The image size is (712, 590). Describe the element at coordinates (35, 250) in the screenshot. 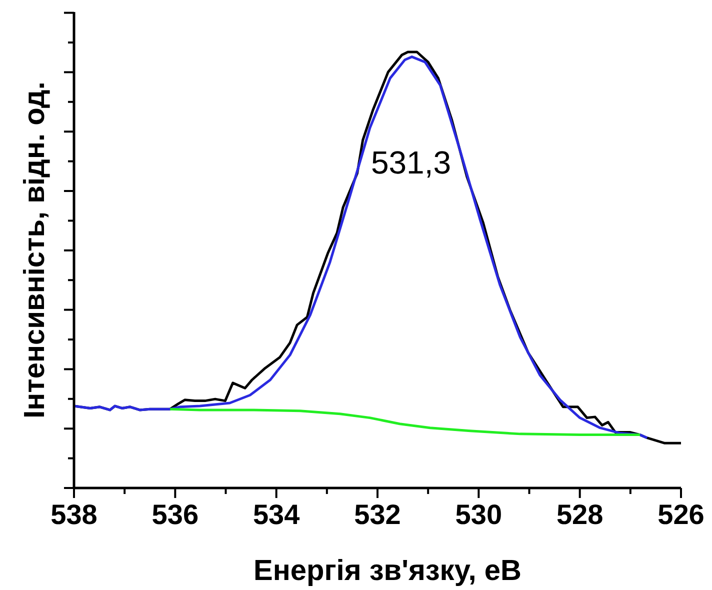

I see `y-axis-title: Інтенсивність, відн. од.` at that location.